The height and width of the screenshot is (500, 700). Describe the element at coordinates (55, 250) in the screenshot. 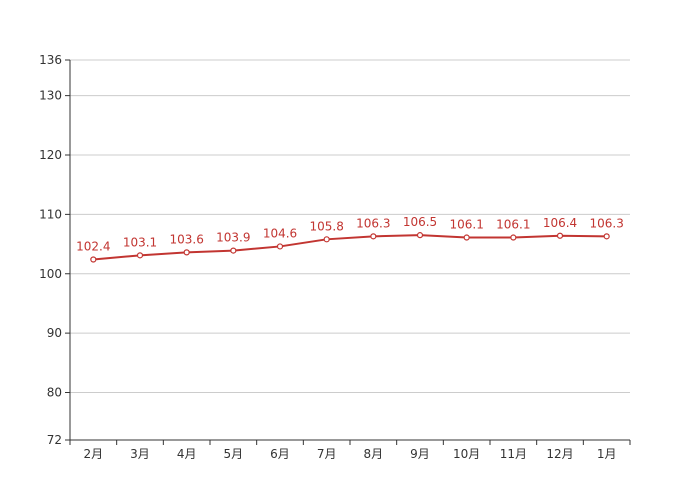

I see `y-axis: 72 80 90 100 110 120 130 136` at that location.